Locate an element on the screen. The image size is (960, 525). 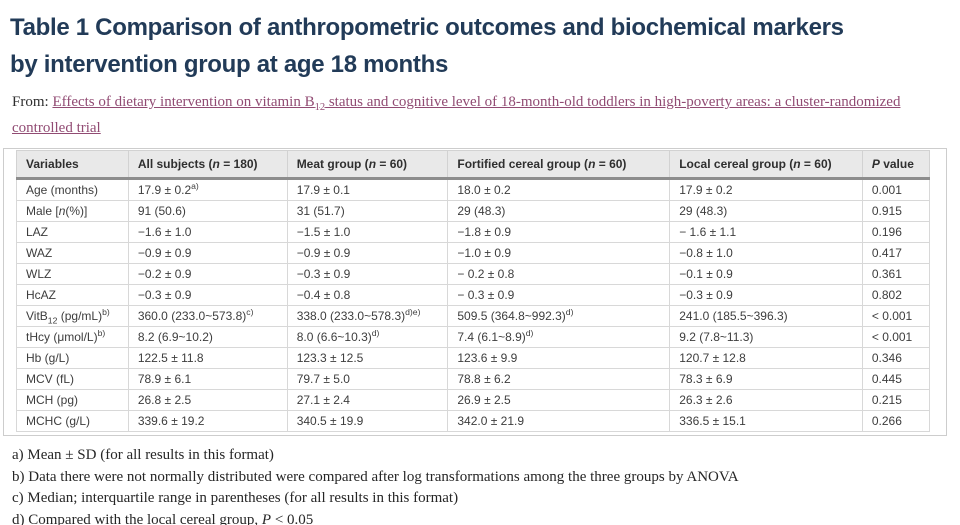
value-cell: 27.1 ± 2.4 is located at coordinates (367, 400).